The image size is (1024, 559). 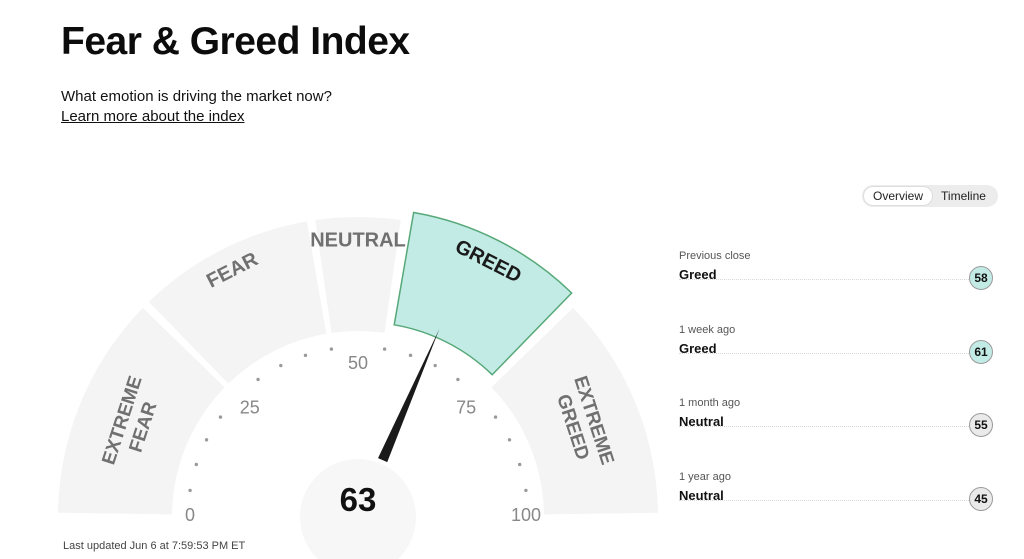 What do you see at coordinates (370, 443) in the screenshot?
I see `gauge-needle-group` at bounding box center [370, 443].